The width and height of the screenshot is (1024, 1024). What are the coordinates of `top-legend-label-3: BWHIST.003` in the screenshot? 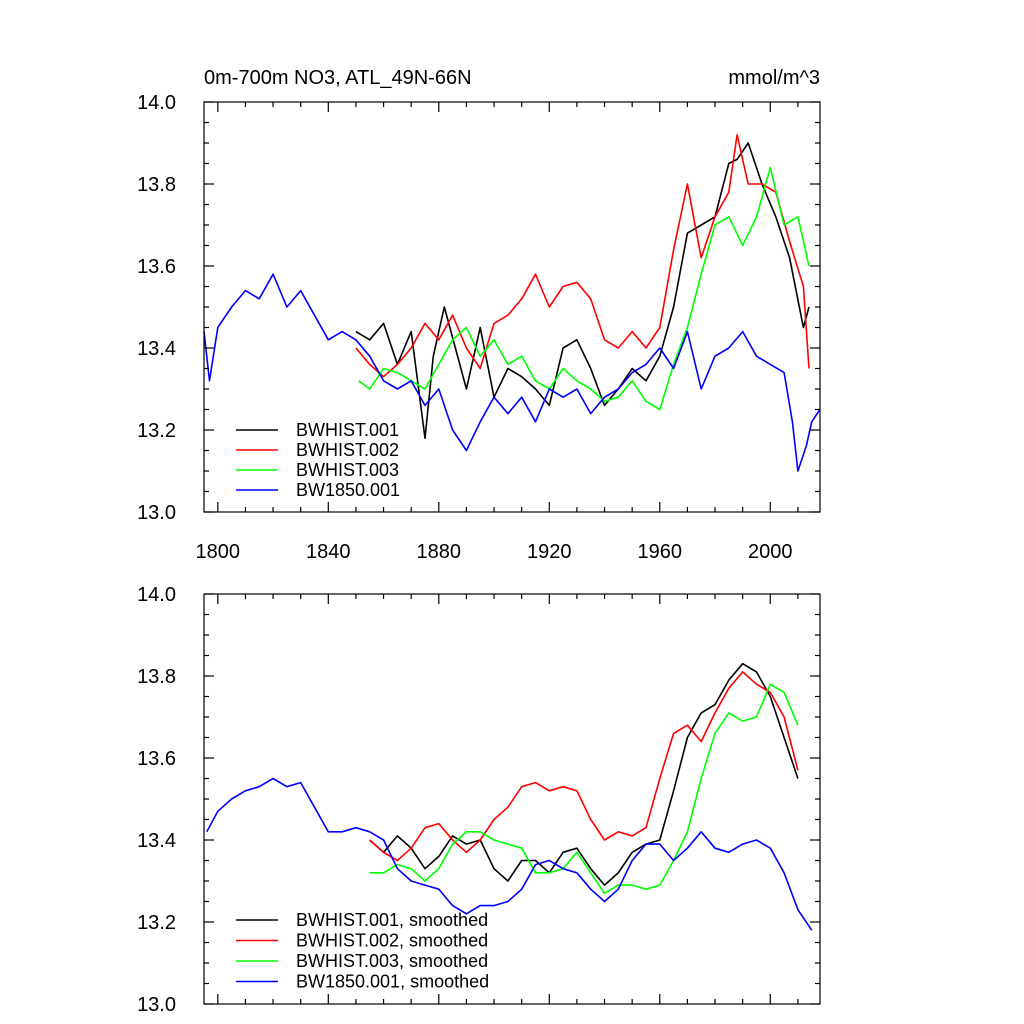 It's located at (347, 470).